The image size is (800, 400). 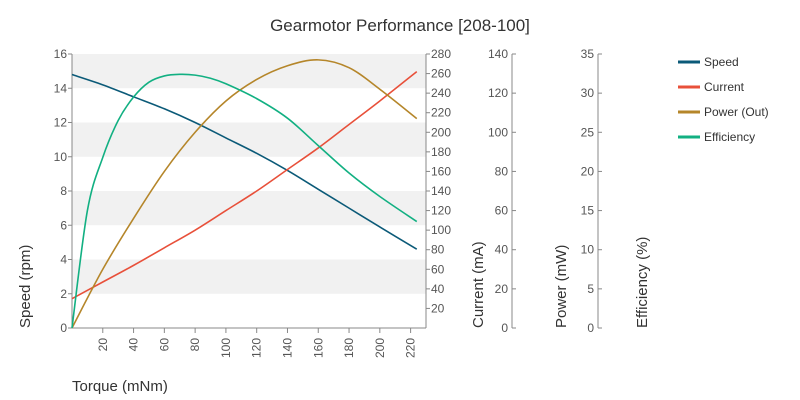 I want to click on x-tick-label: 60, so click(x=164, y=345).